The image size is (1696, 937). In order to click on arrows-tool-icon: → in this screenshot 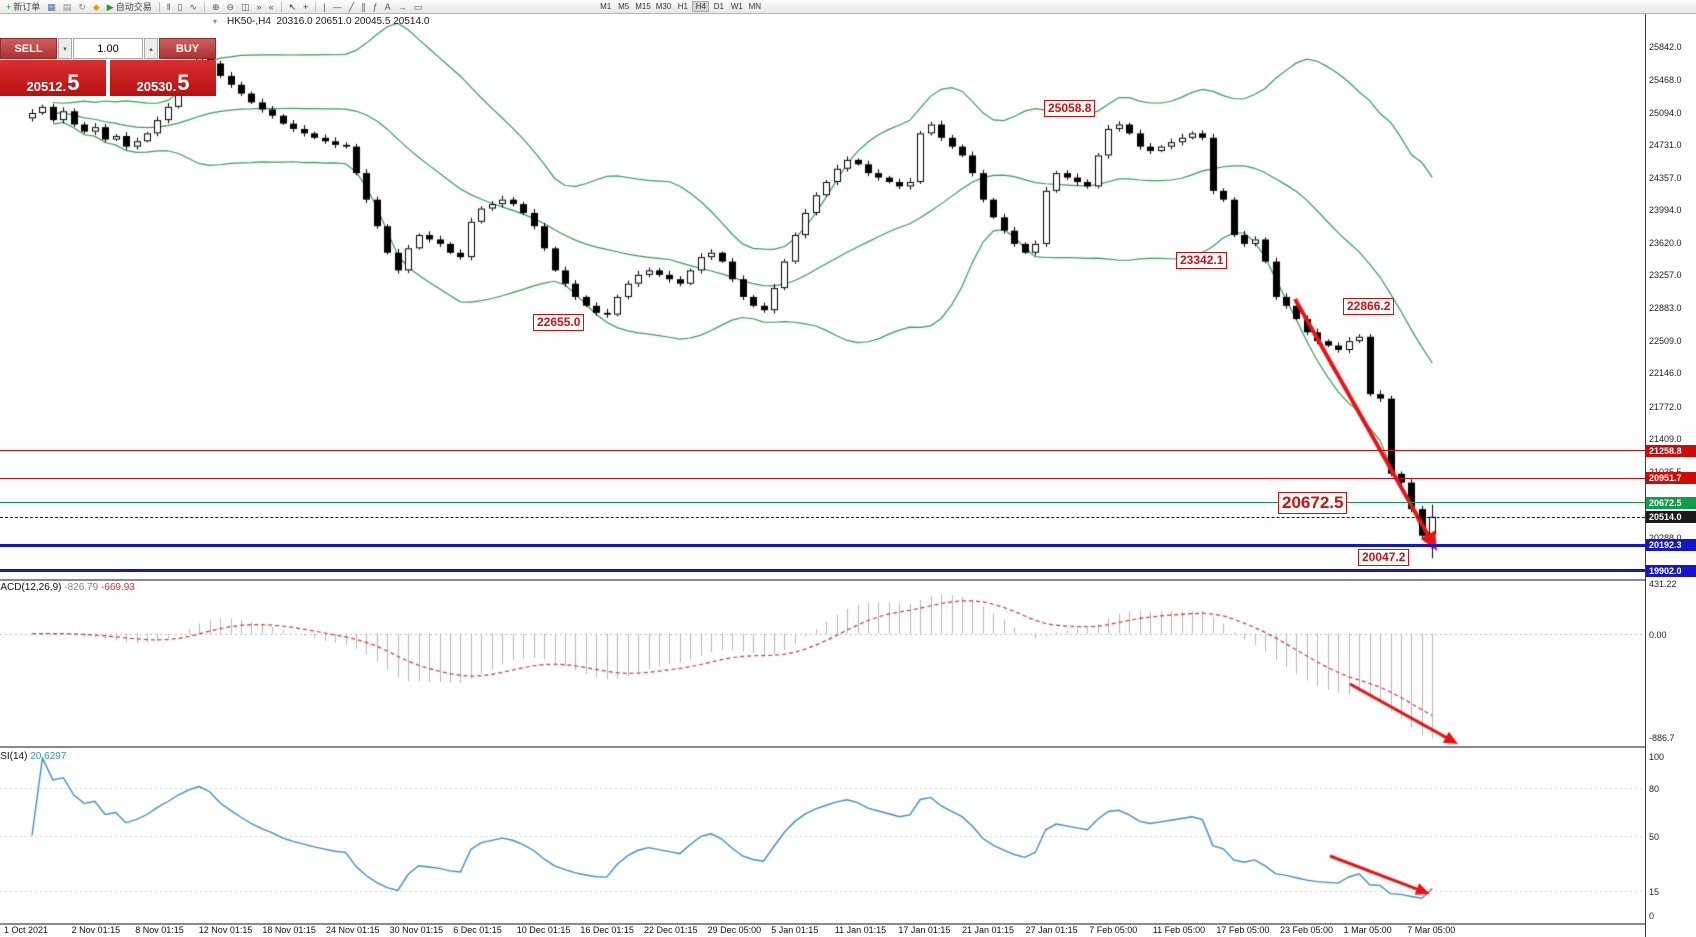, I will do `click(402, 7)`.